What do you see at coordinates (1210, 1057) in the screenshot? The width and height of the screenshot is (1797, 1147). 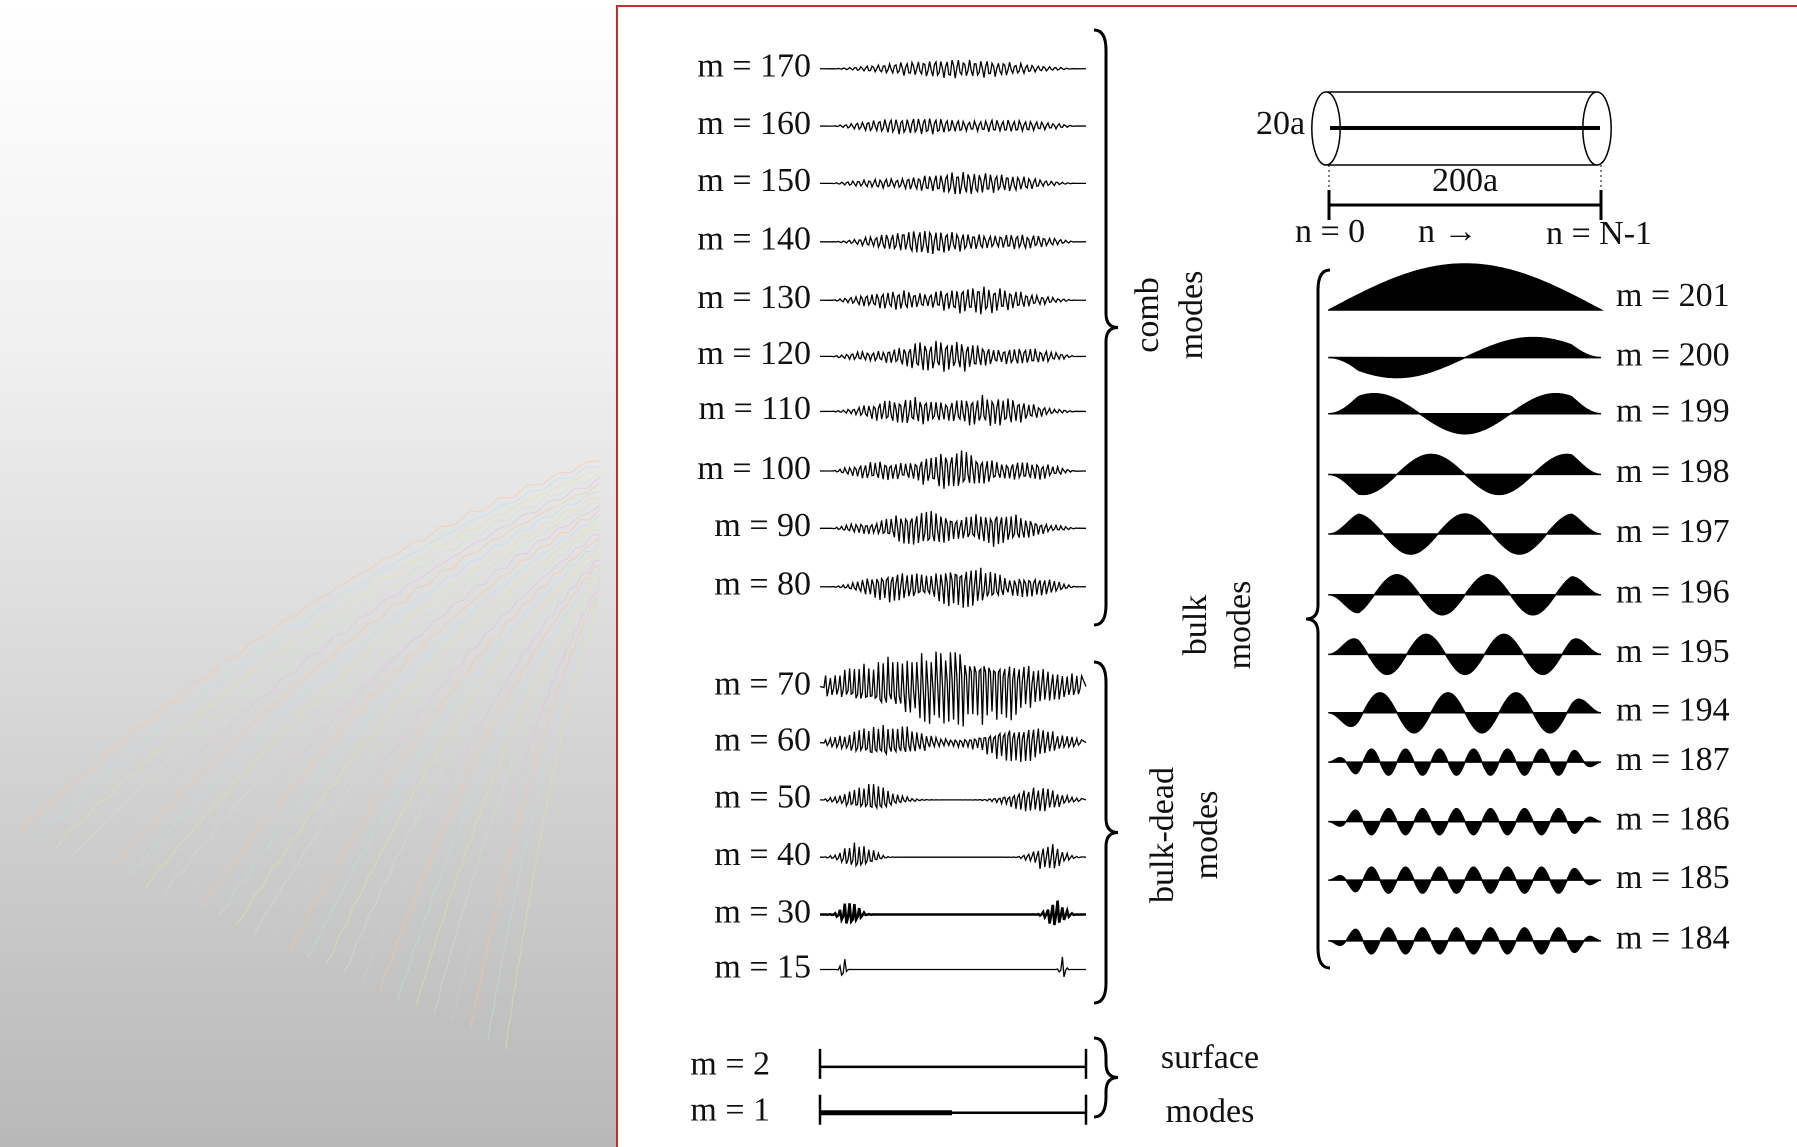 I see `group-label: surface` at bounding box center [1210, 1057].